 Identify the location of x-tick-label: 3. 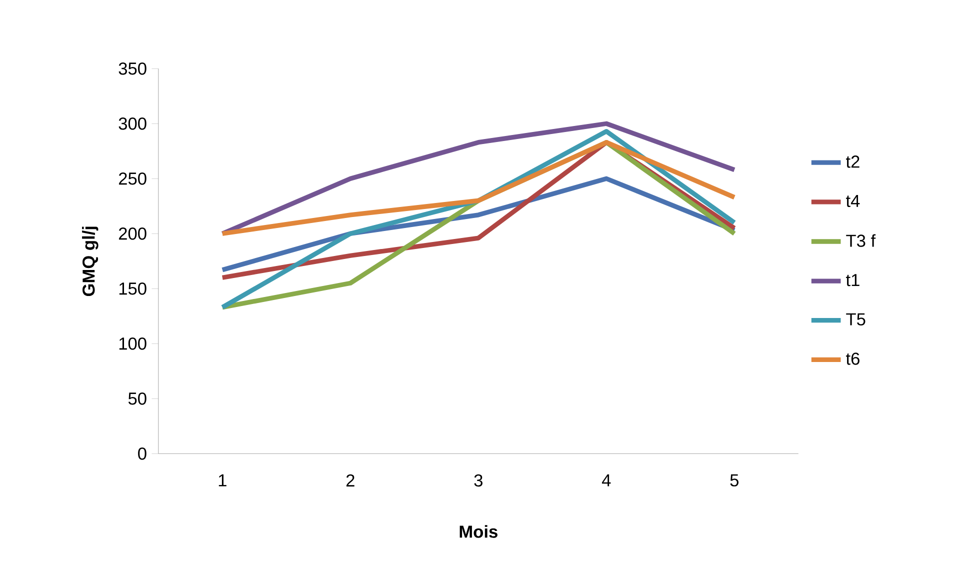
(478, 480).